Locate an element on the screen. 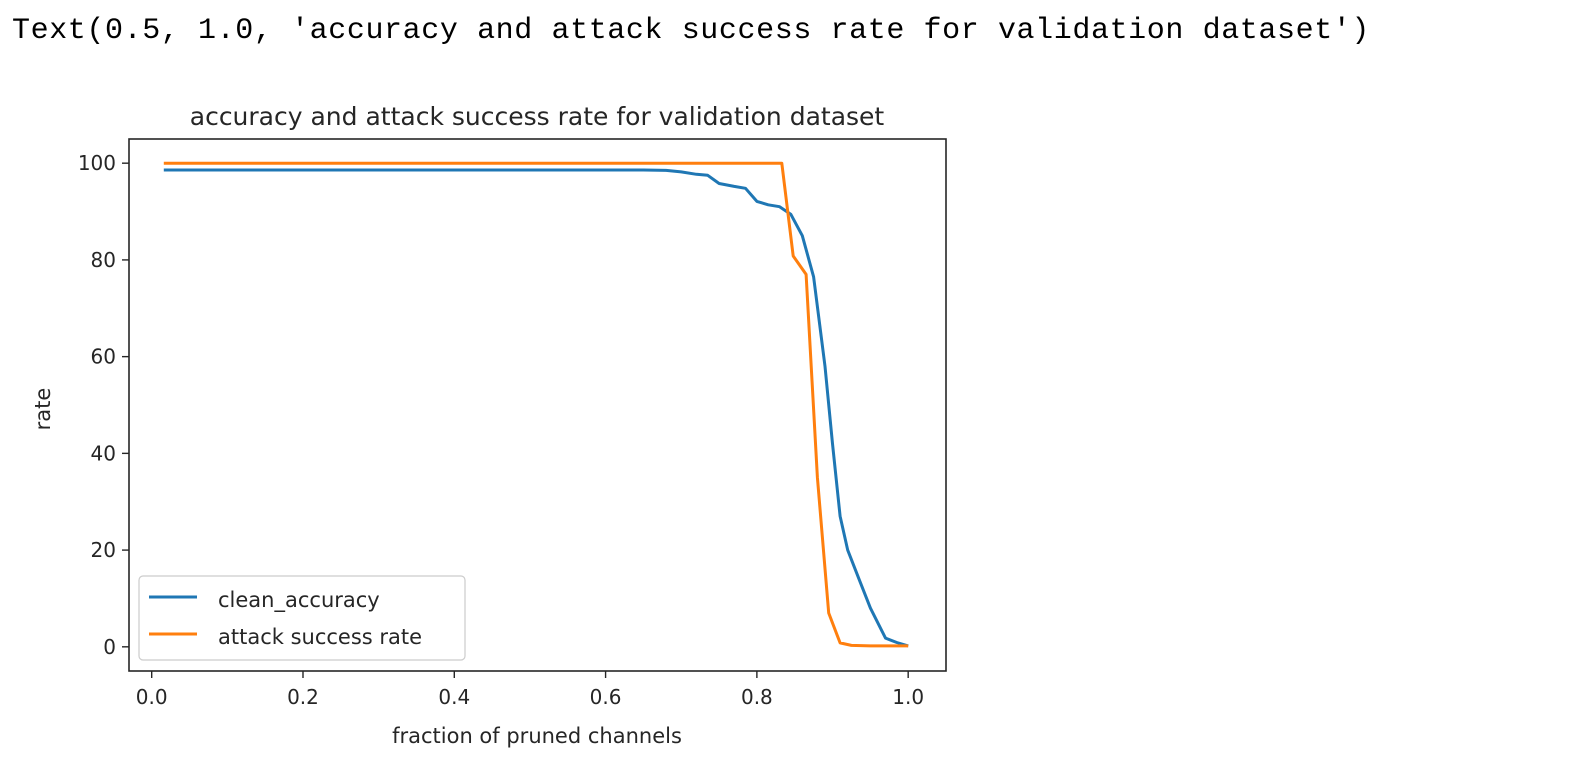  y-tick-label: 40 is located at coordinates (103, 453).